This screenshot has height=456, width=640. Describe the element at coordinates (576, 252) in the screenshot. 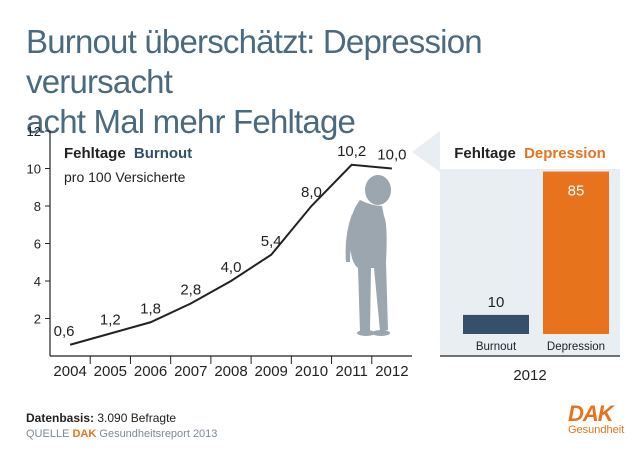

I see `bar-depression` at that location.